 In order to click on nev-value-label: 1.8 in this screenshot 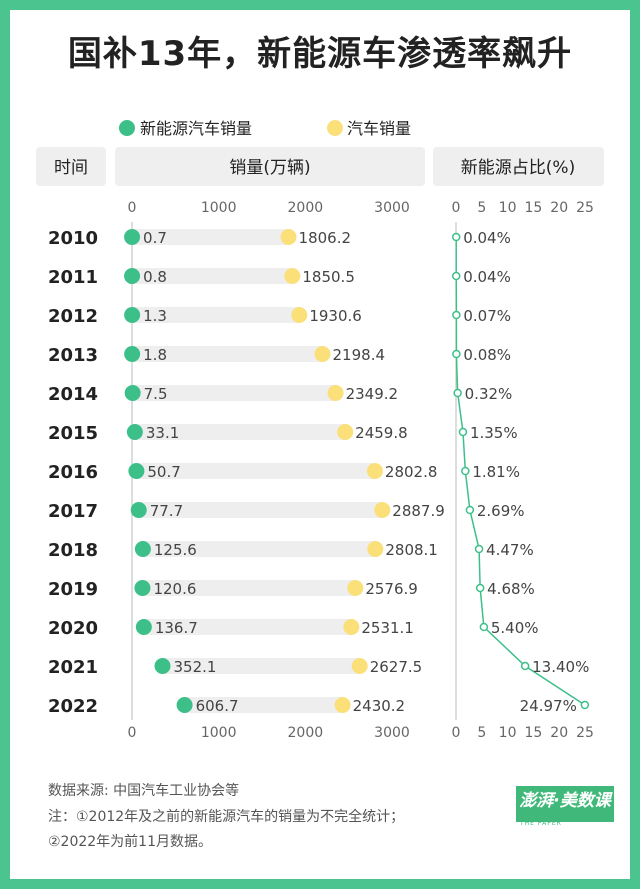, I will do `click(155, 355)`.